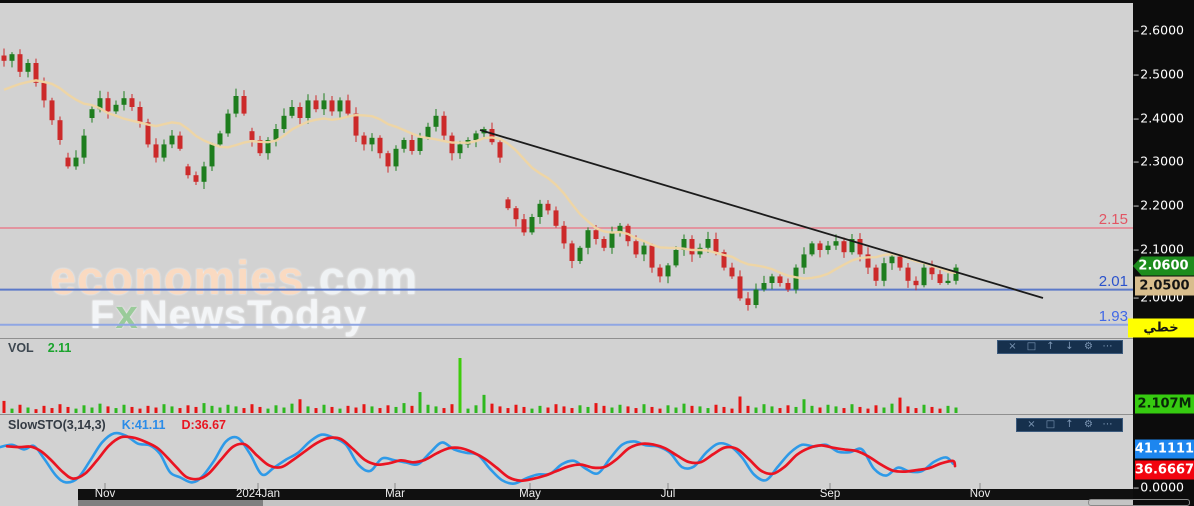 The height and width of the screenshot is (506, 1194). Describe the element at coordinates (1139, 502) in the screenshot. I see `range-control` at that location.